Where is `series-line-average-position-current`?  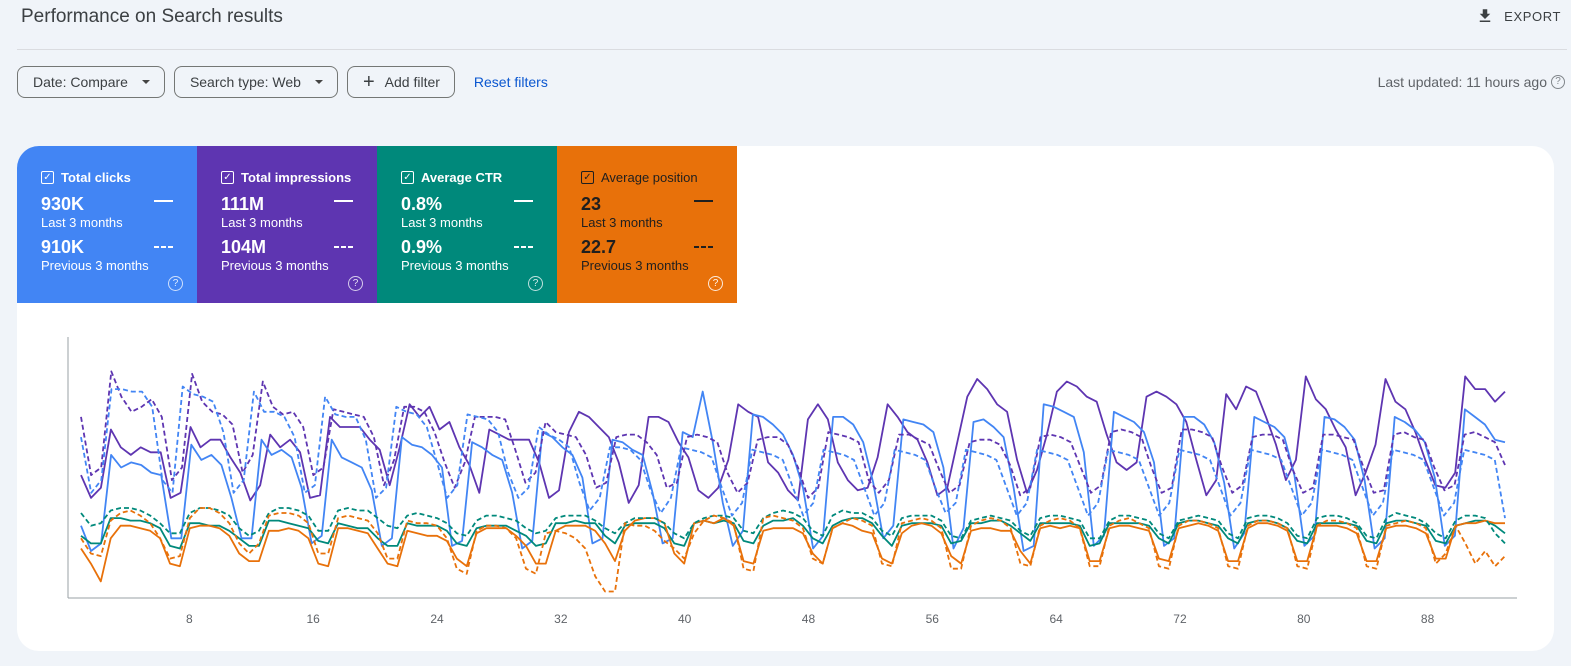 series-line-average-position-current is located at coordinates (792, 550).